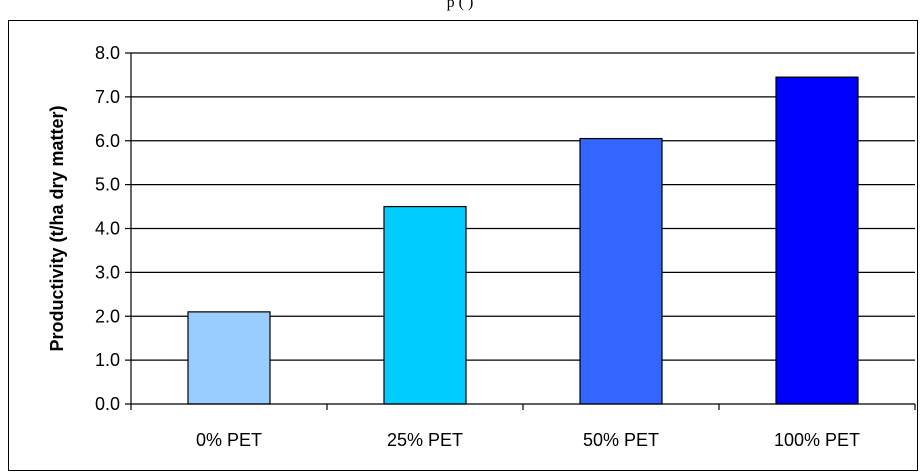 The width and height of the screenshot is (920, 473). Describe the element at coordinates (107, 53) in the screenshot. I see `y-tick-label: 8.0` at that location.